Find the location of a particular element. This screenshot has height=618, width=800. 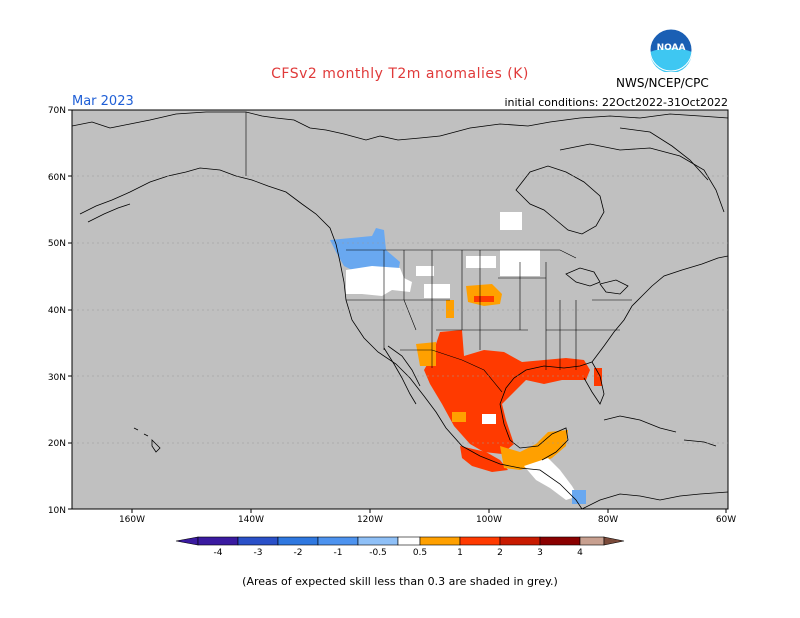

colorbar-label: -0.5 is located at coordinates (378, 553).